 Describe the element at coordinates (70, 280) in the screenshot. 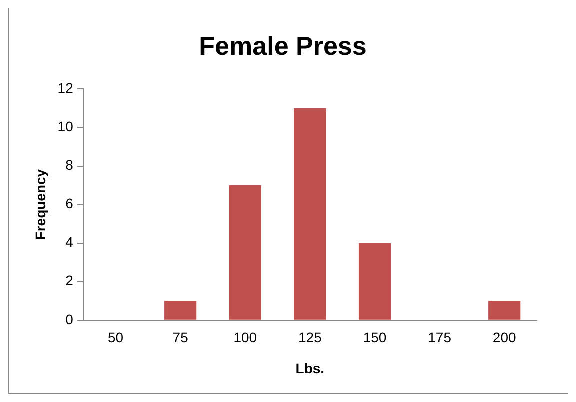

I see `y-tick-label: 2` at that location.